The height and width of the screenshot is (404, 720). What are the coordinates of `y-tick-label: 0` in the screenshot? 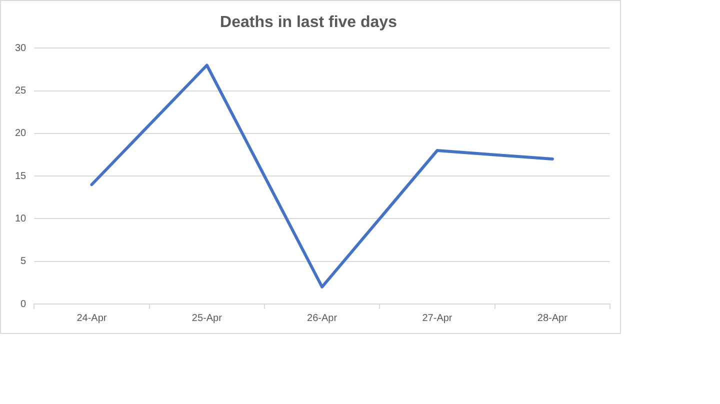 It's located at (23, 304).